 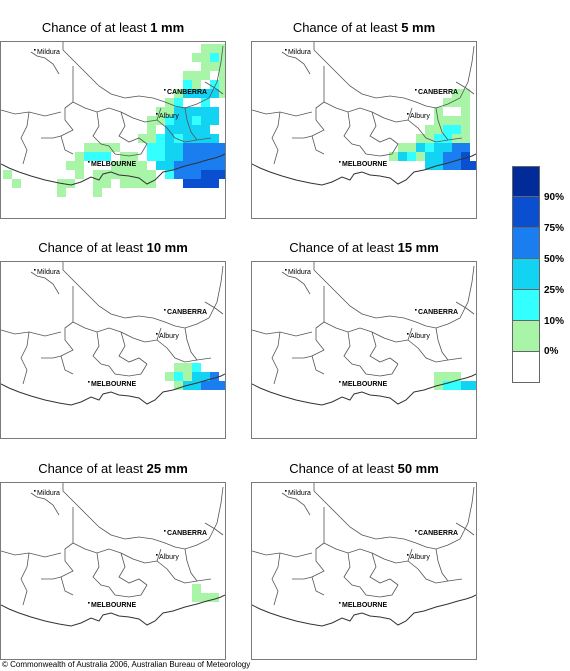 I want to click on panel-title-50mm: Chance of at least 50 mm, so click(x=364, y=468).